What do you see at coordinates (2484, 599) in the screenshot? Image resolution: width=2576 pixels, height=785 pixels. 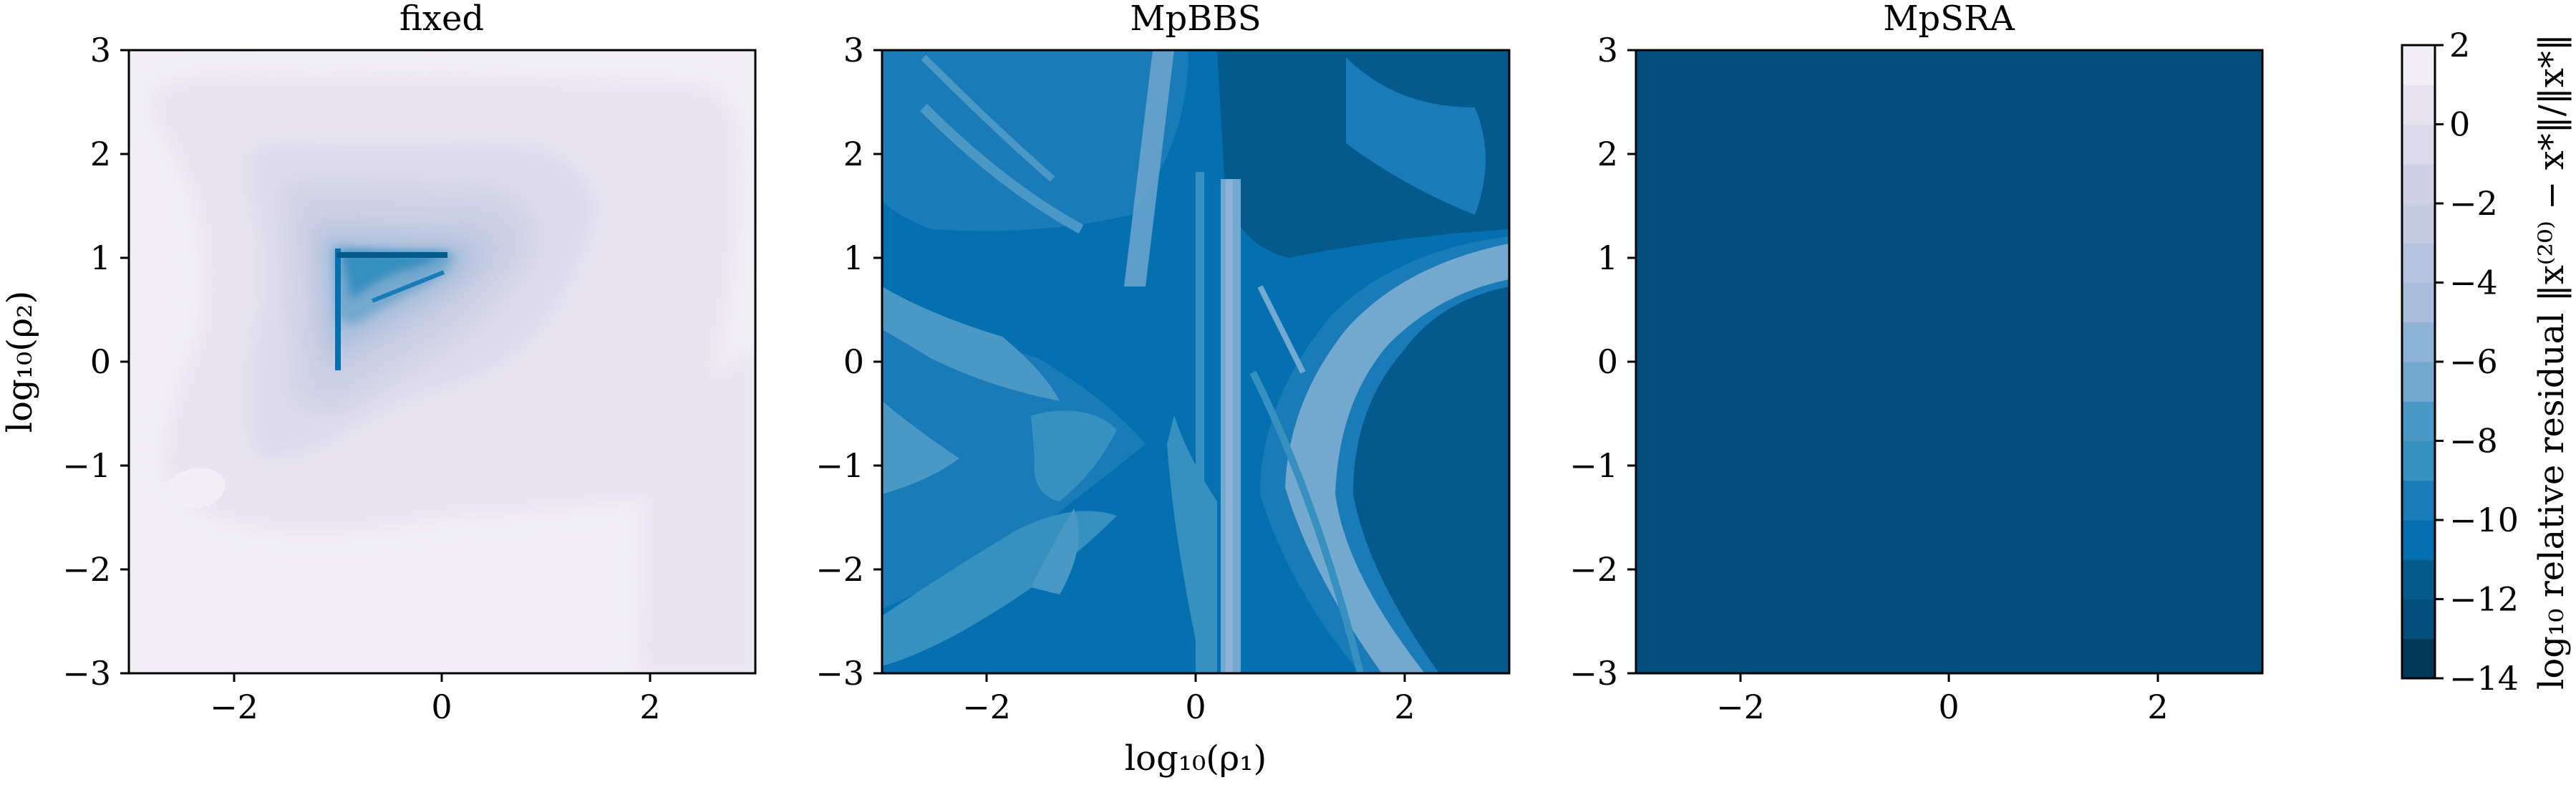 I see `colorbar-tick-label: −12` at bounding box center [2484, 599].